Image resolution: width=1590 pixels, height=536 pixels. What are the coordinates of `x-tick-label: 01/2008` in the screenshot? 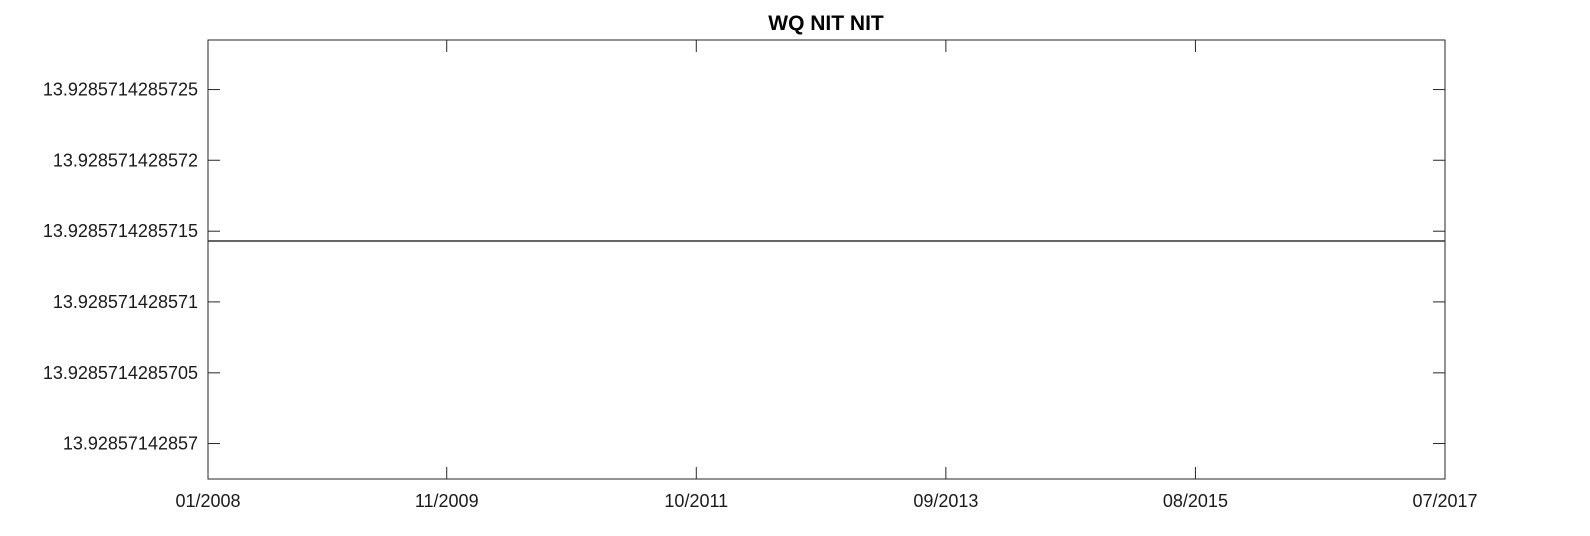 It's located at (207, 501).